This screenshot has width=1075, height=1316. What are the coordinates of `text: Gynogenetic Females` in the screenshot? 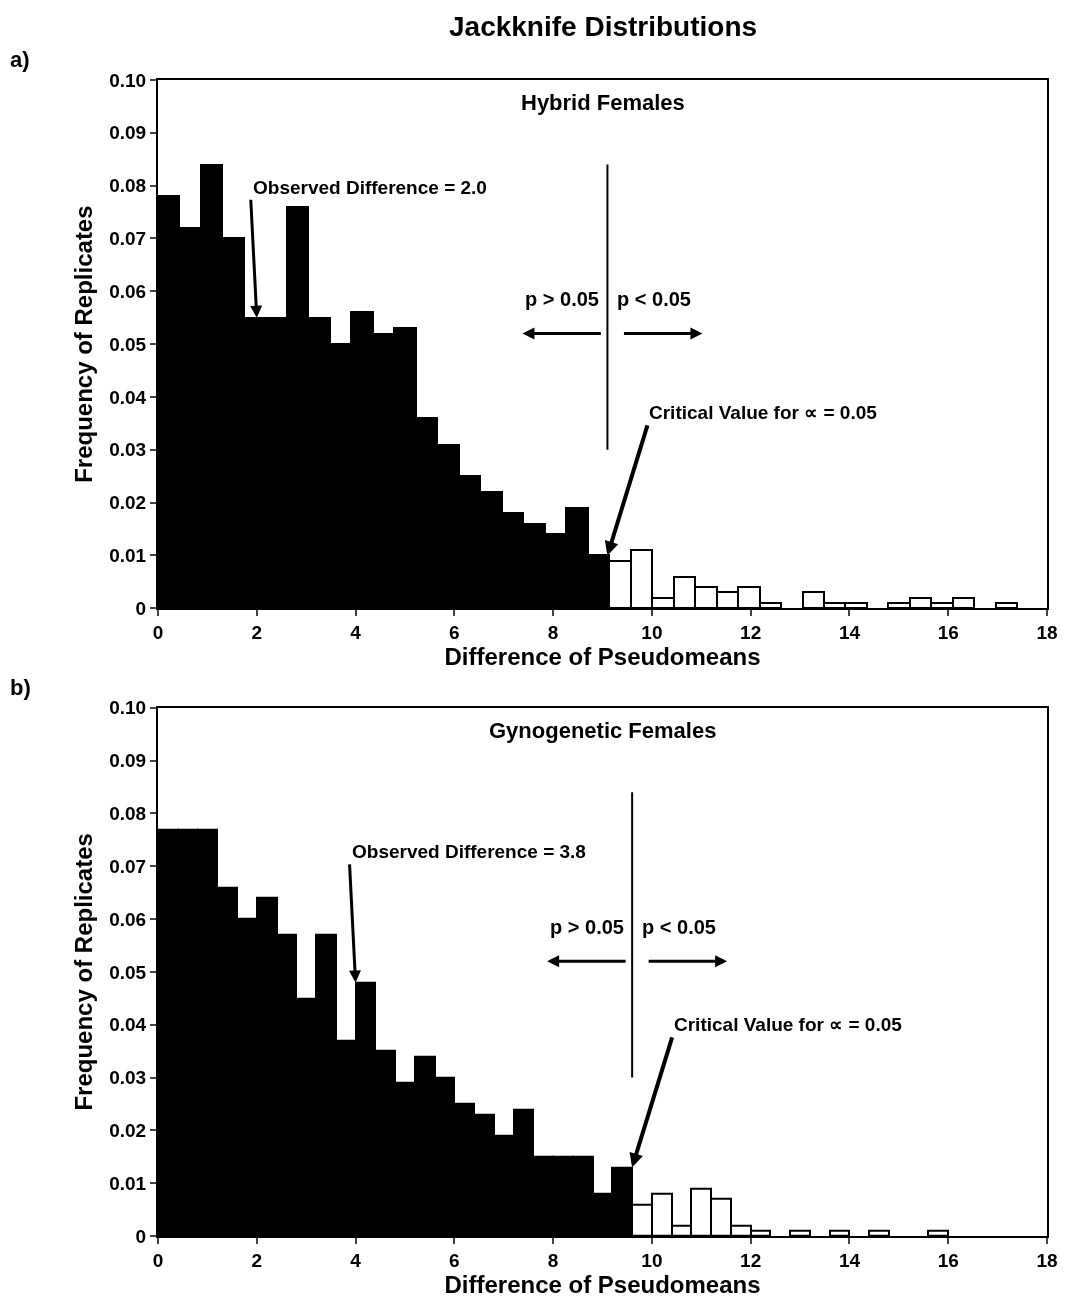 It's located at (603, 730).